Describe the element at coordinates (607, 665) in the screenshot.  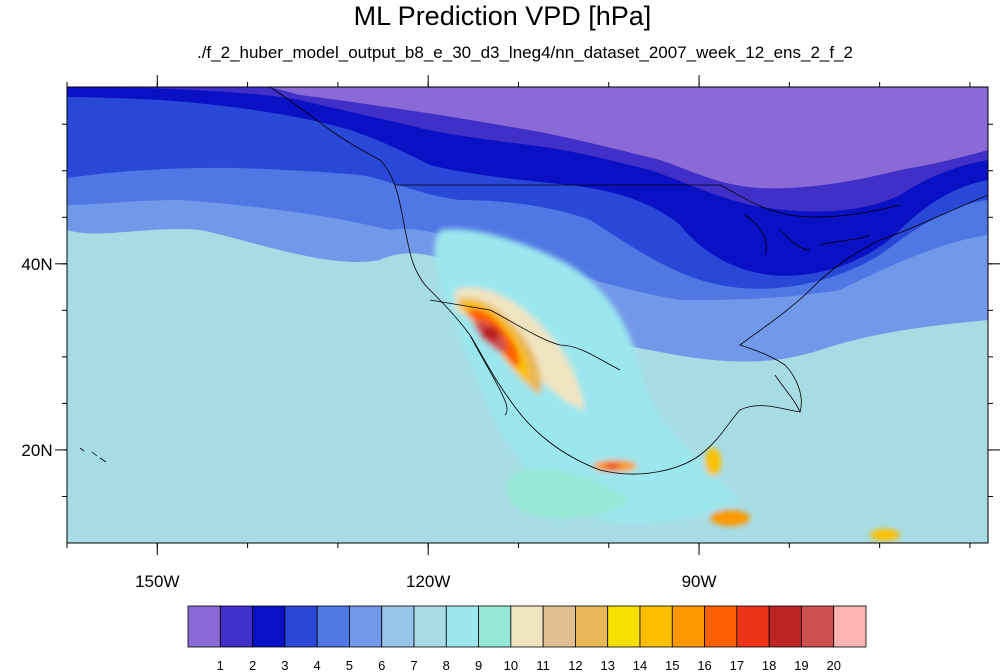
I see `colorbar-label: 13` at that location.